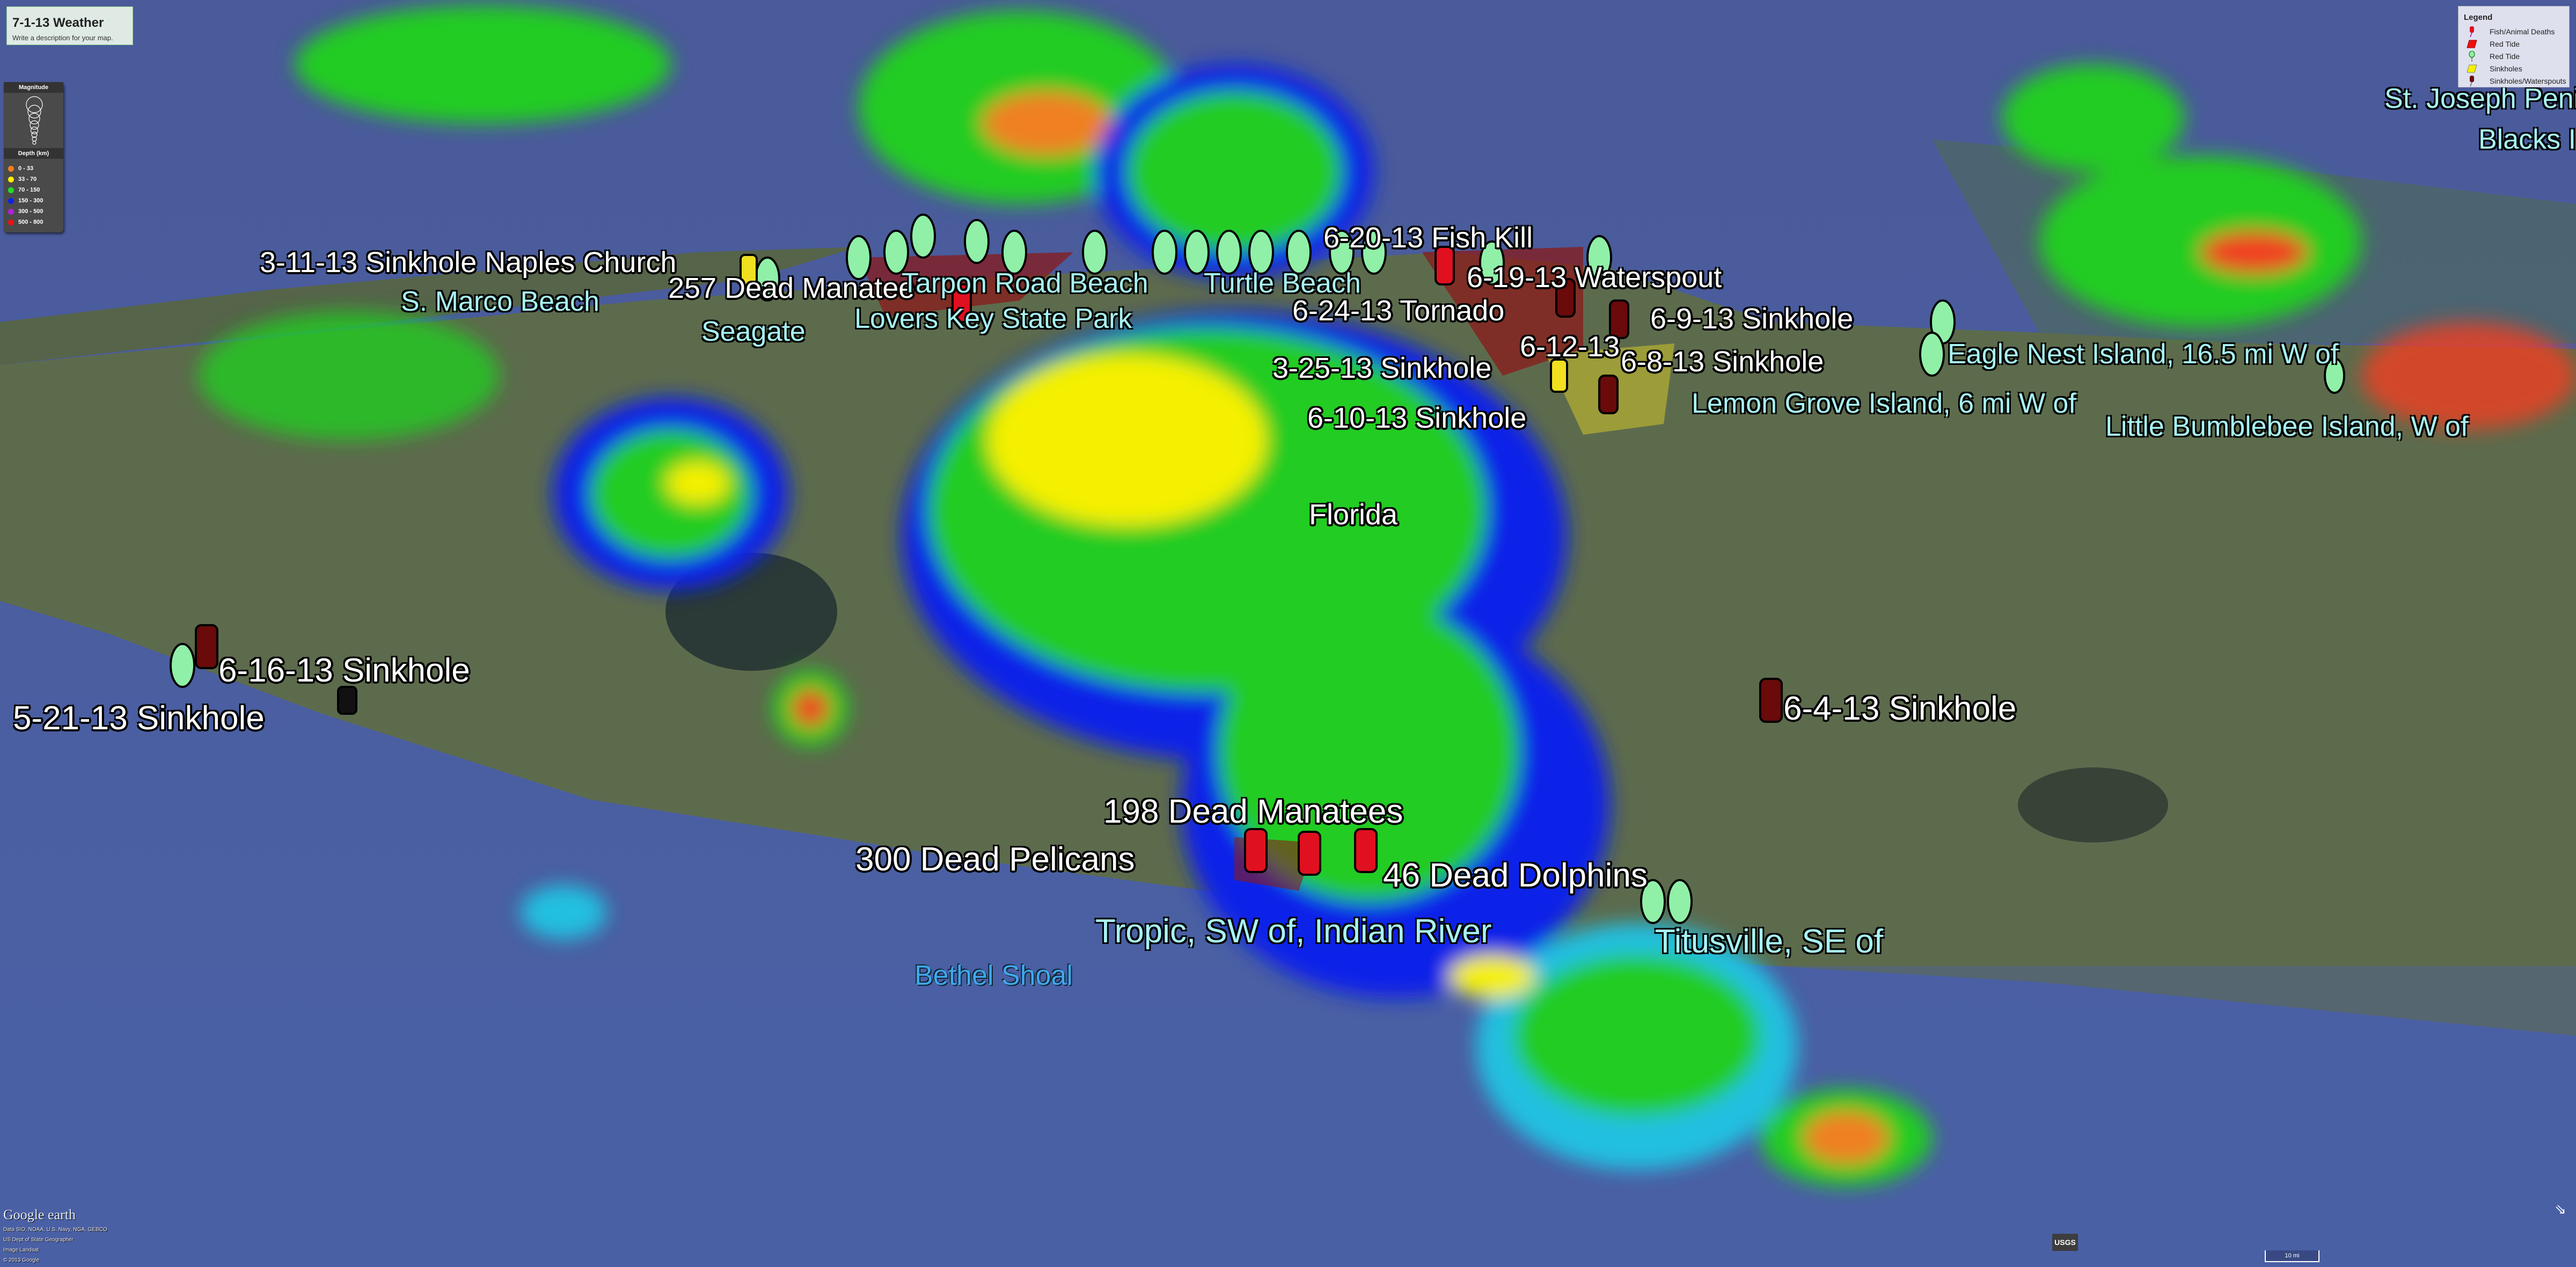  What do you see at coordinates (2472, 68) in the screenshot?
I see `yellow-polygon-icon` at bounding box center [2472, 68].